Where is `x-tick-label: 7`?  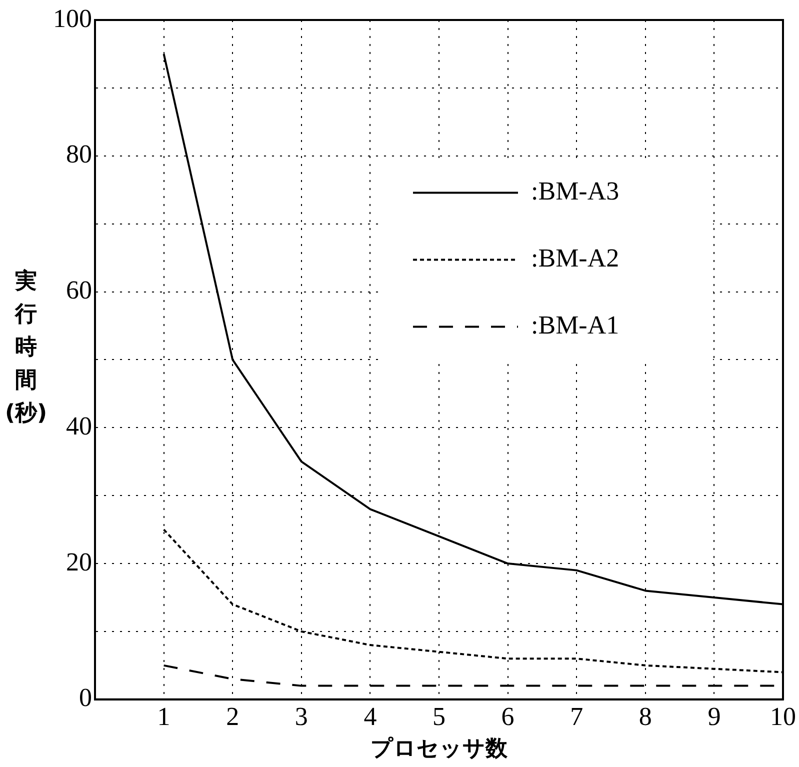
x-tick-label: 7 is located at coordinates (577, 716).